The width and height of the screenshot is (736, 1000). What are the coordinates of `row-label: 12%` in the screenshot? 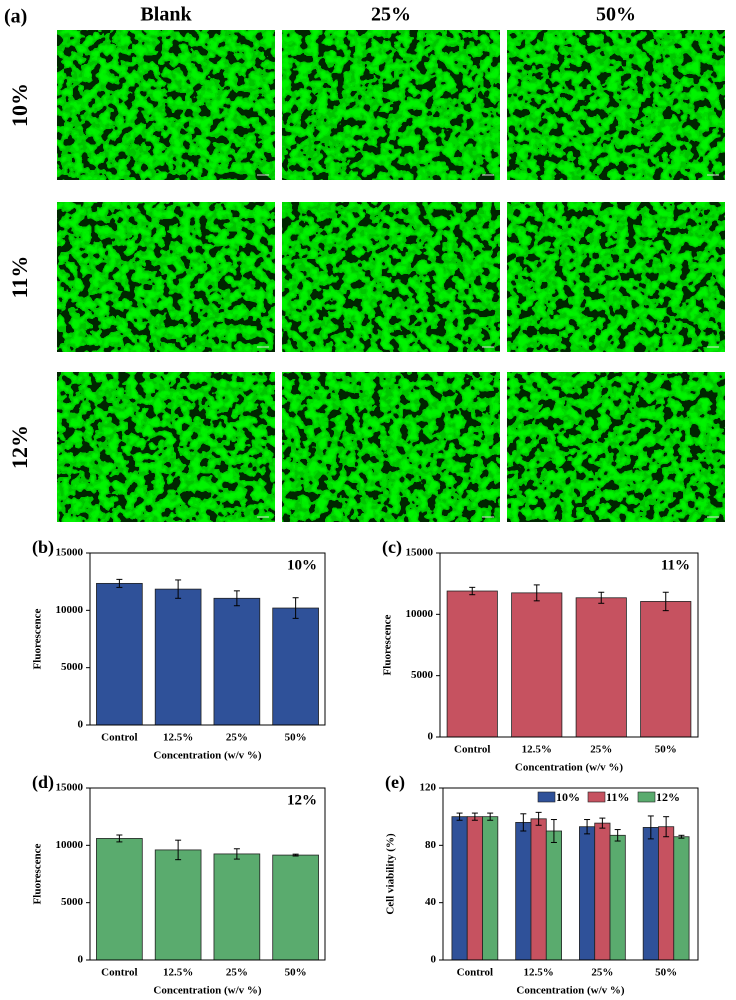 It's located at (19, 447).